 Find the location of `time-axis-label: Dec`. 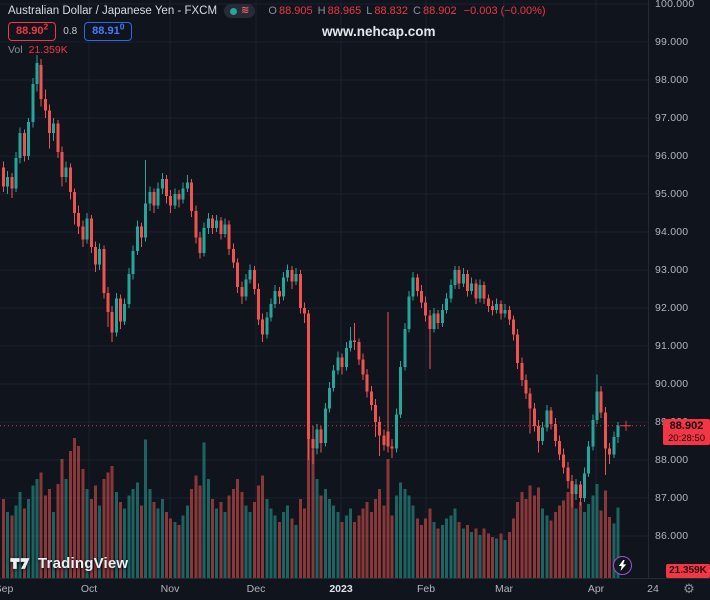

time-axis-label: Dec is located at coordinates (256, 589).